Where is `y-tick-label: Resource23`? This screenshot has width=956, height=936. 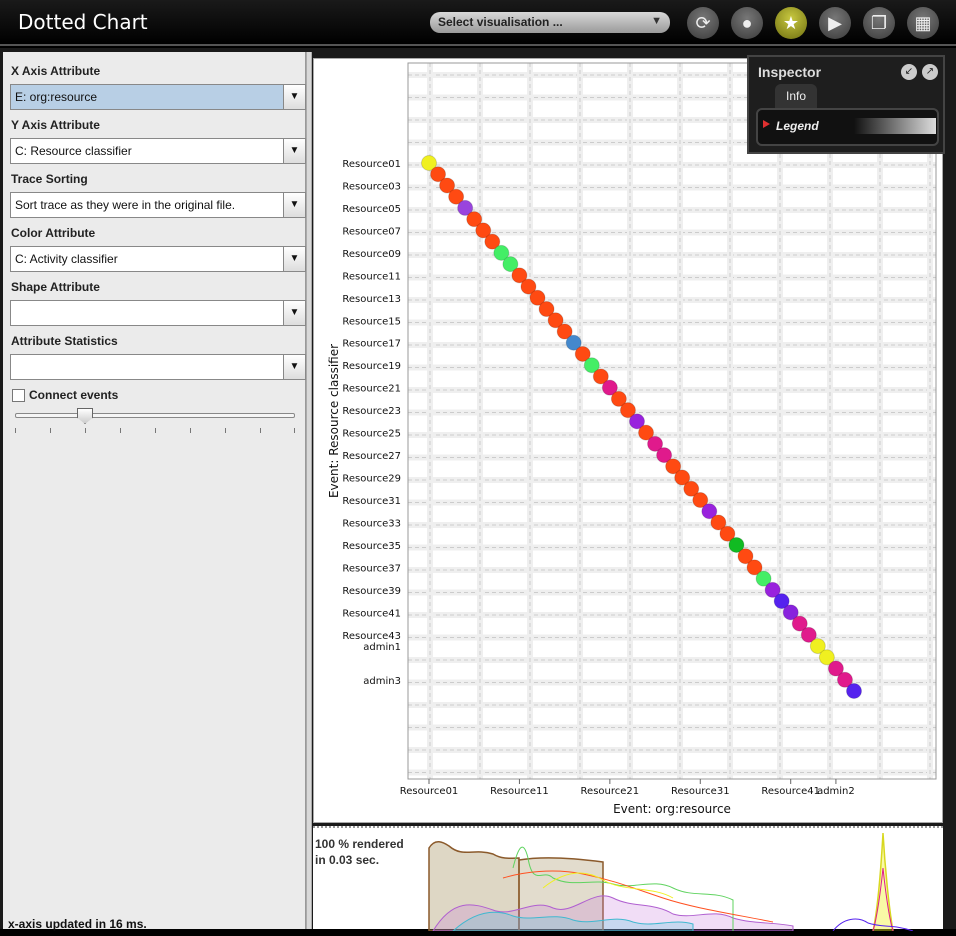 y-tick-label: Resource23 is located at coordinates (371, 411).